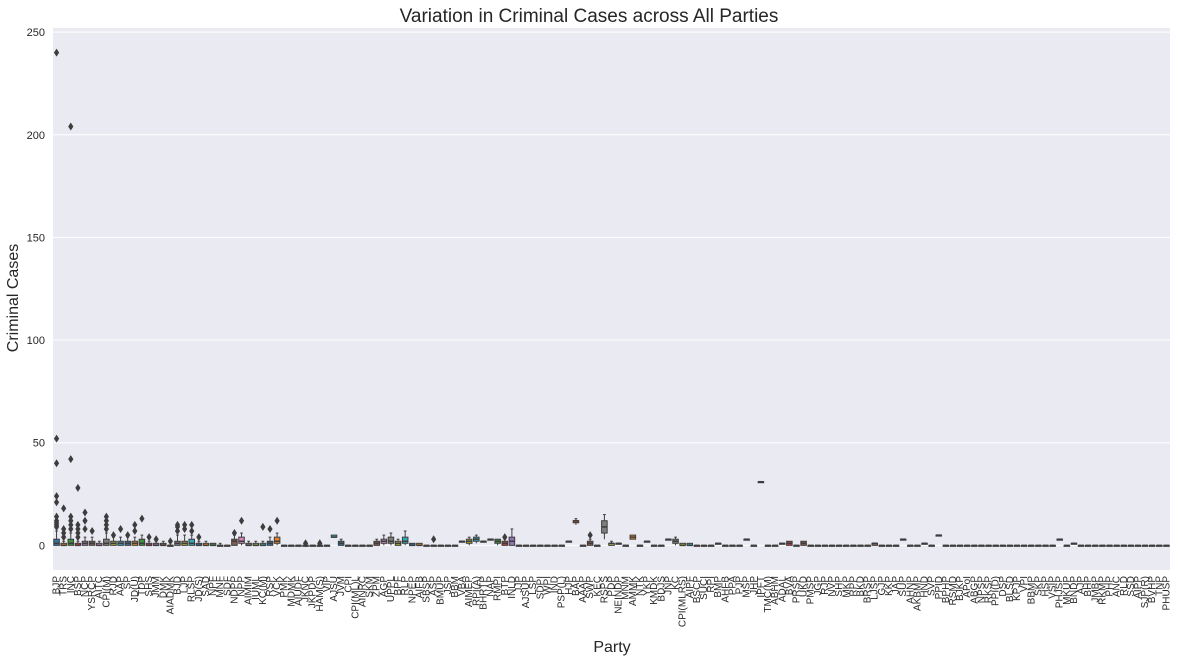 The width and height of the screenshot is (1178, 660). I want to click on box-ASP, so click(433, 541).